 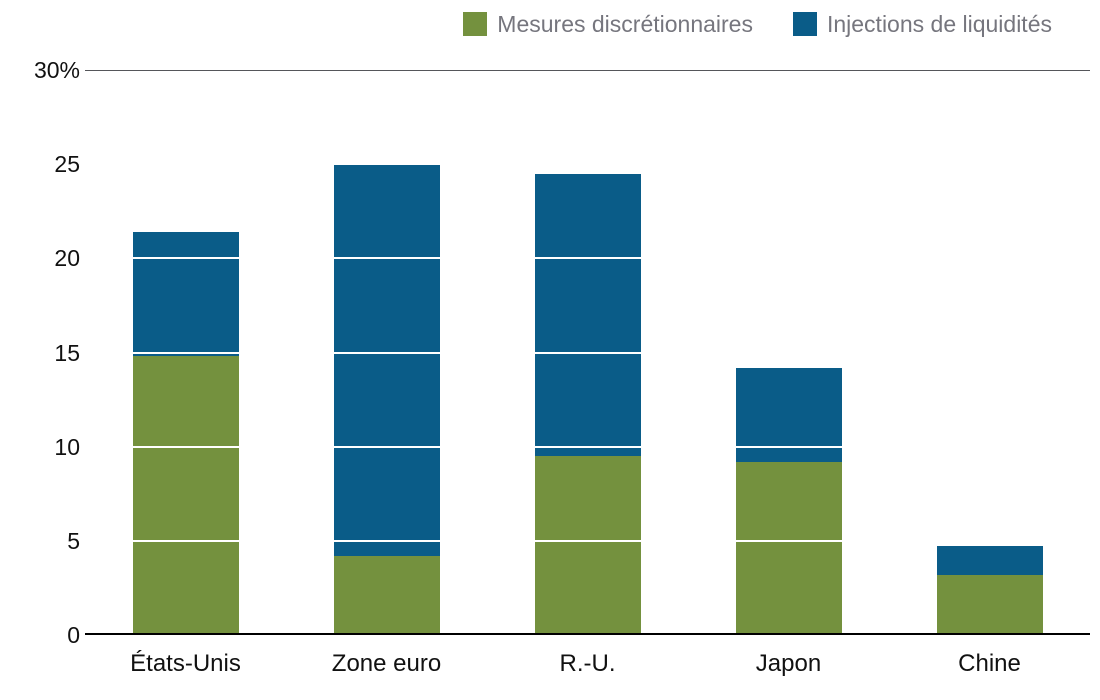 What do you see at coordinates (67, 352) in the screenshot?
I see `y-tick-label: 15` at bounding box center [67, 352].